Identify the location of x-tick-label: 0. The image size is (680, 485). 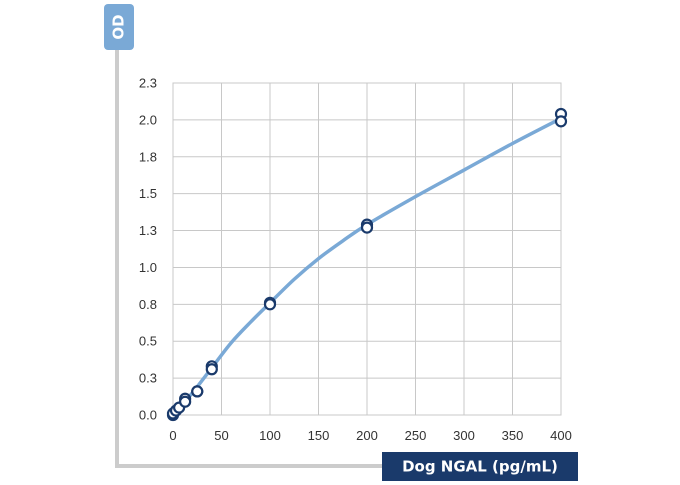
(172, 435).